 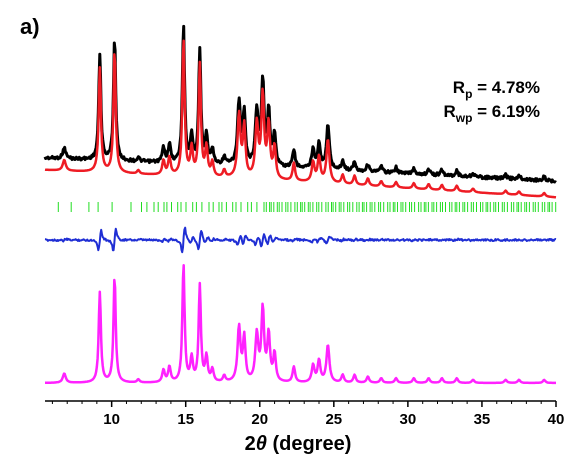 I want to click on difference-curve, so click(x=300, y=240).